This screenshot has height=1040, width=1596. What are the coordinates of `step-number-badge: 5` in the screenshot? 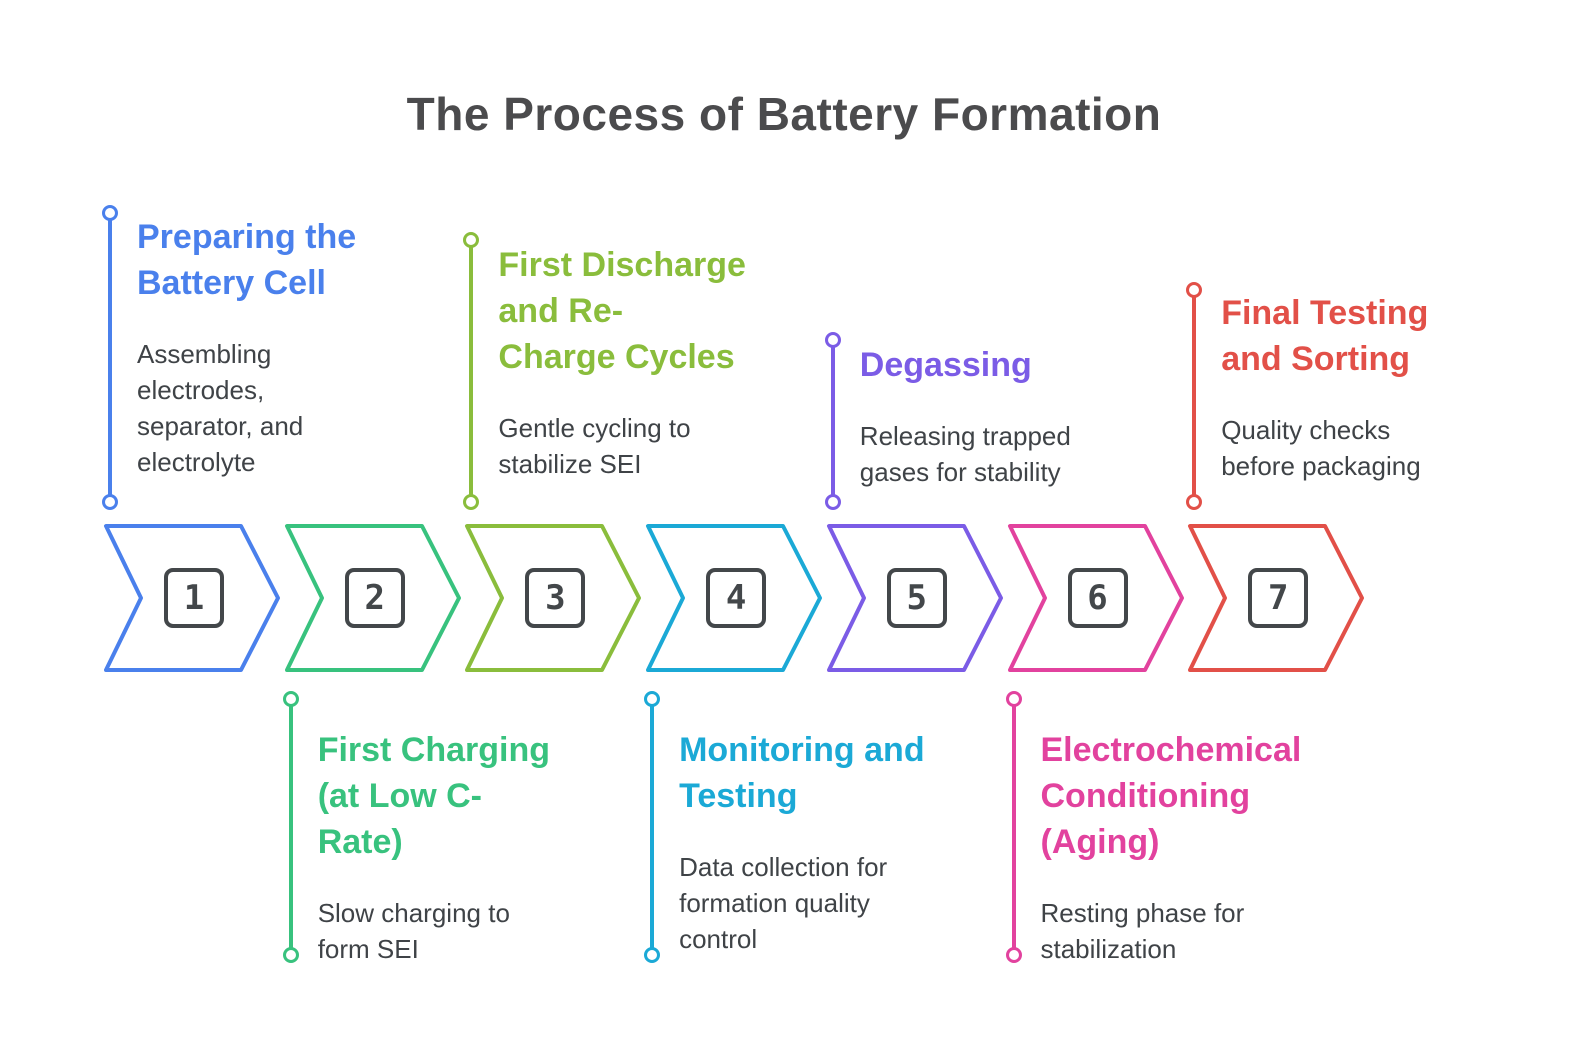 It's located at (916, 598).